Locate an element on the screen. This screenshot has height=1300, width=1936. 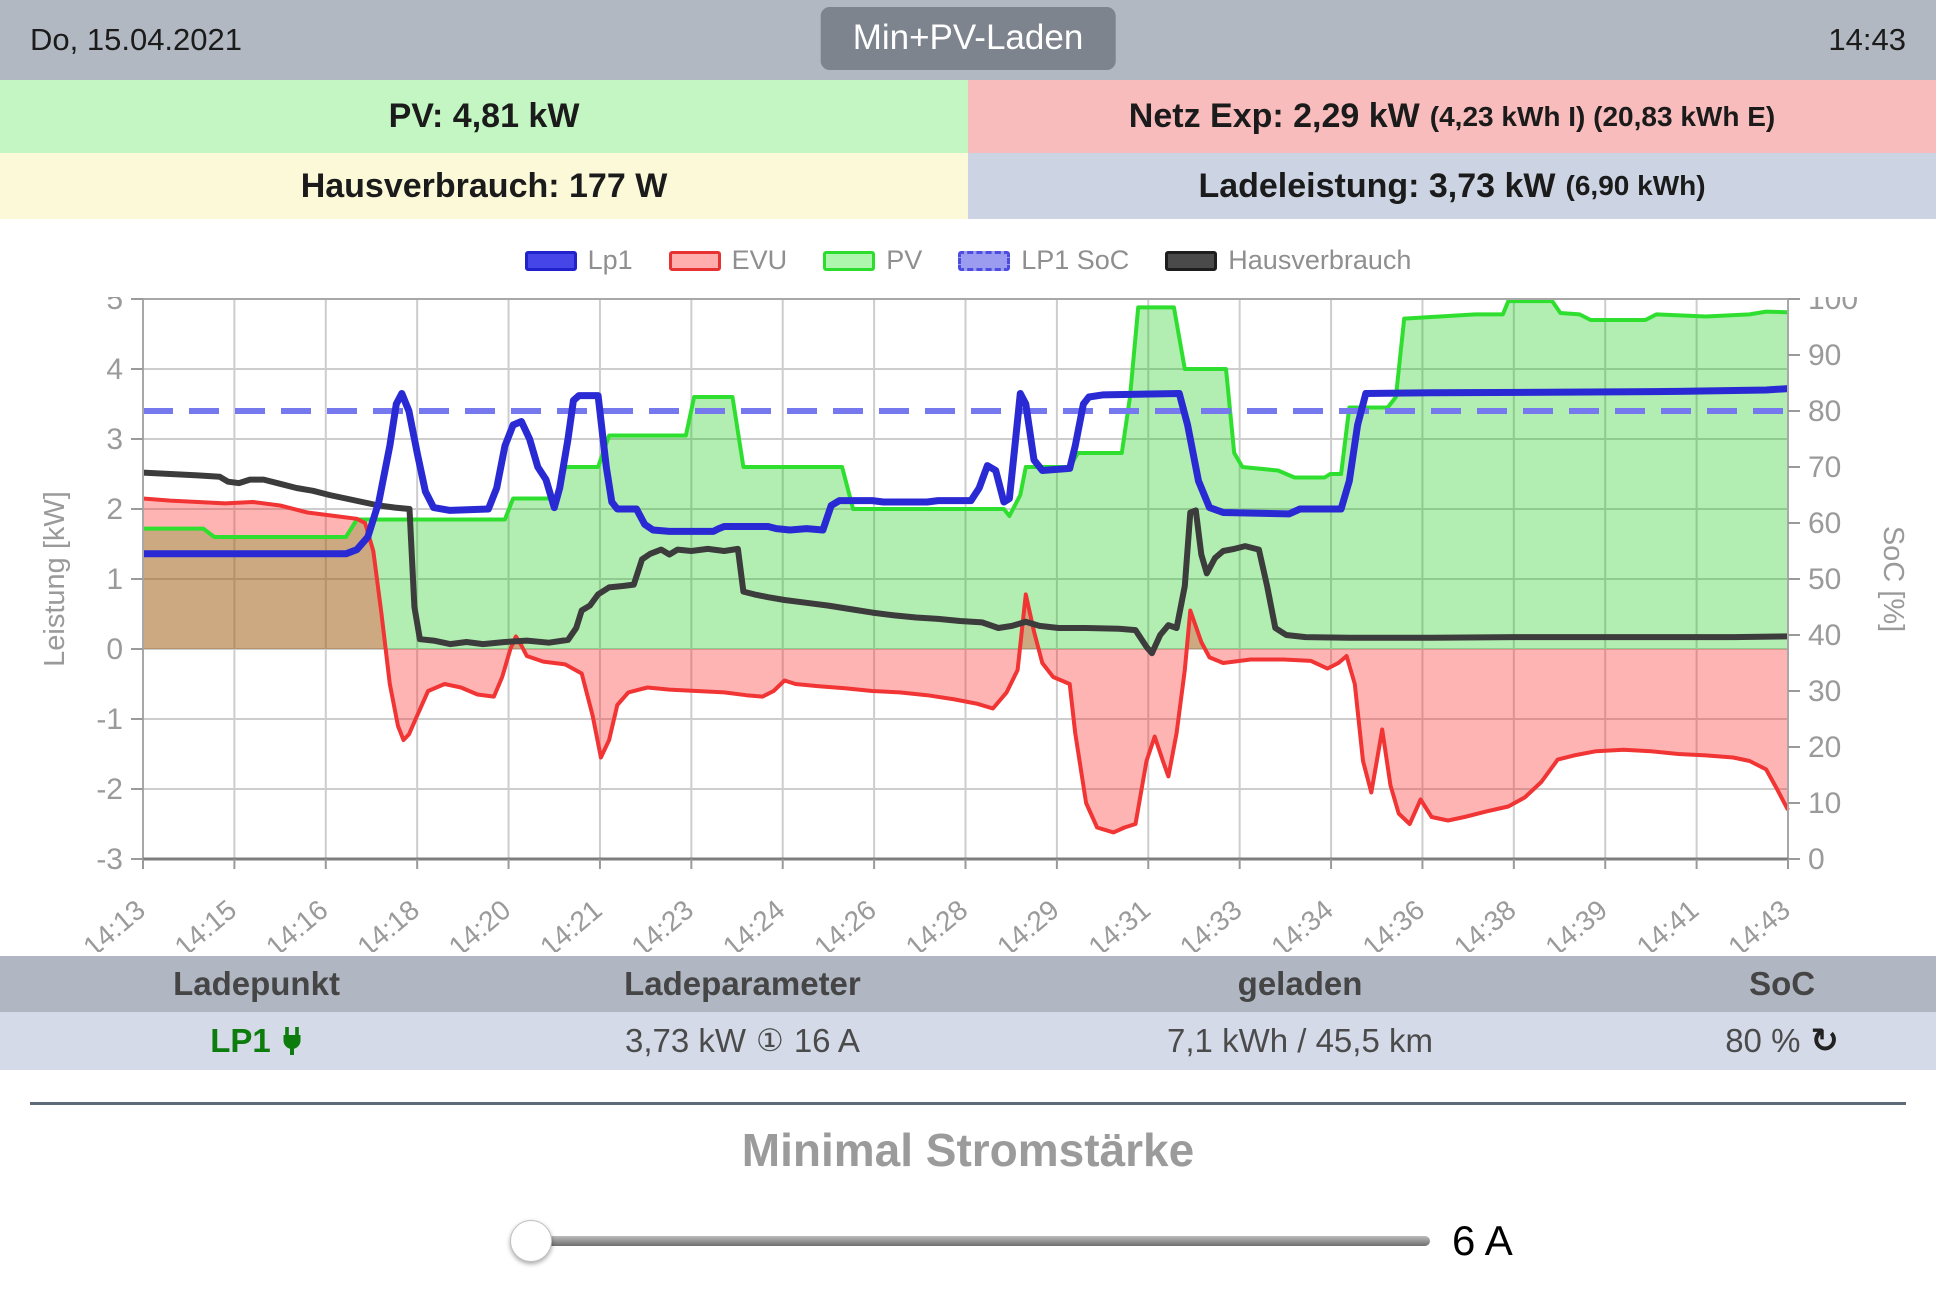
lp1-swatch-icon is located at coordinates (550, 260).